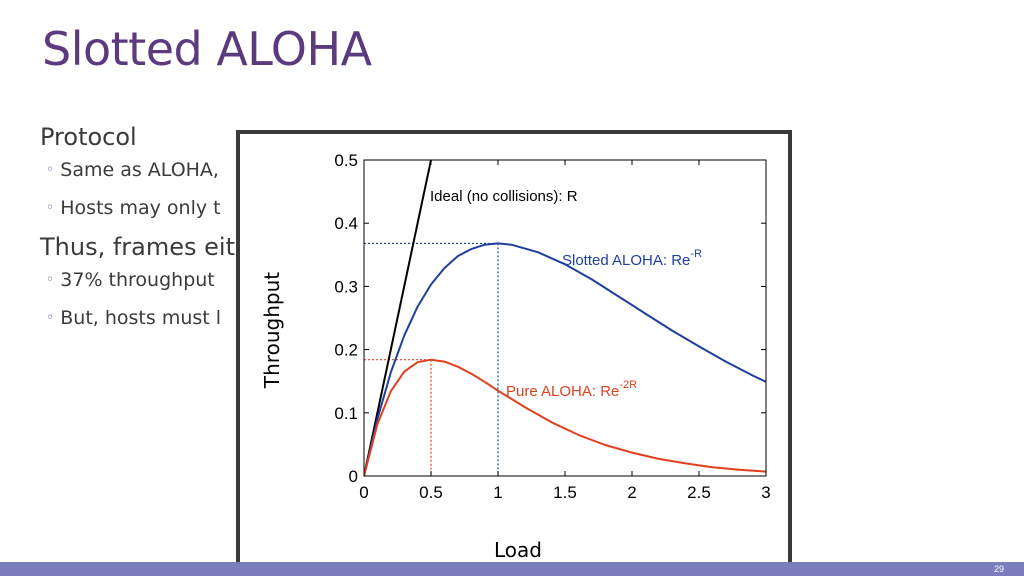 The height and width of the screenshot is (576, 1024). Describe the element at coordinates (562, 391) in the screenshot. I see `series-label-text: Pure ALOHA: Re` at that location.